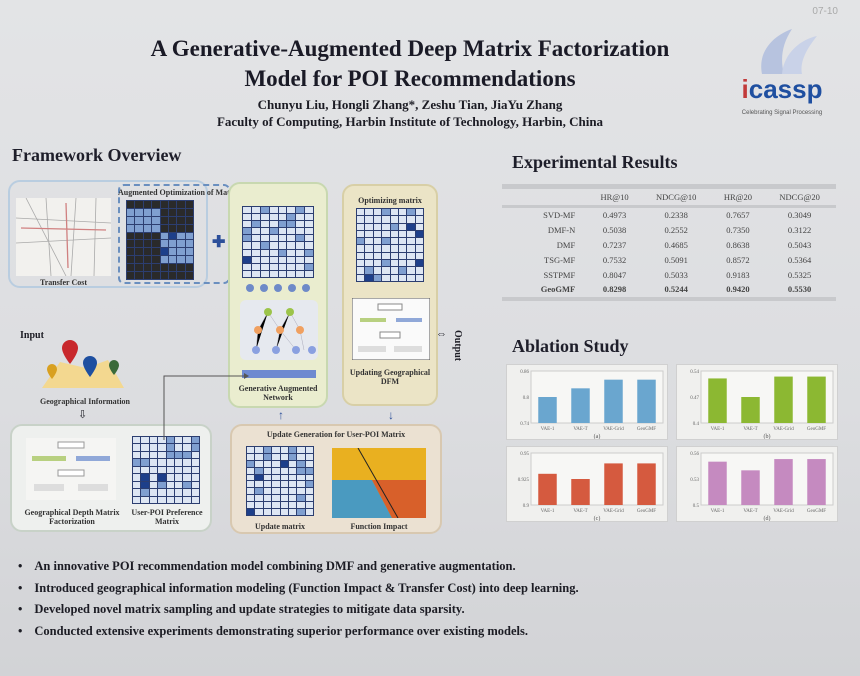 Image resolution: width=860 pixels, height=676 pixels. What do you see at coordinates (669, 291) in the screenshot?
I see `table-row: GeoGMF 0.8298 0.5244 0.9420 0.5530` at bounding box center [669, 291].